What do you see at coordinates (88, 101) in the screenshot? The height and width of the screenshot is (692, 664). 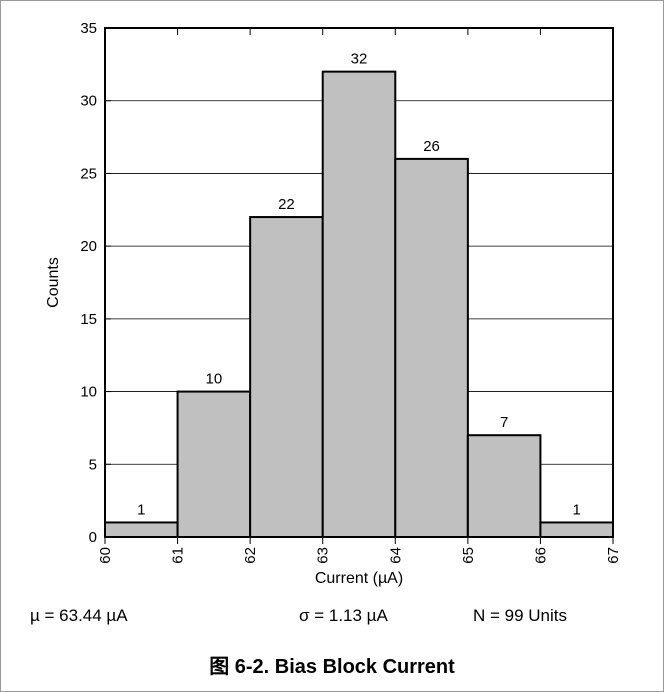 I see `y-tick-label: 30` at bounding box center [88, 101].